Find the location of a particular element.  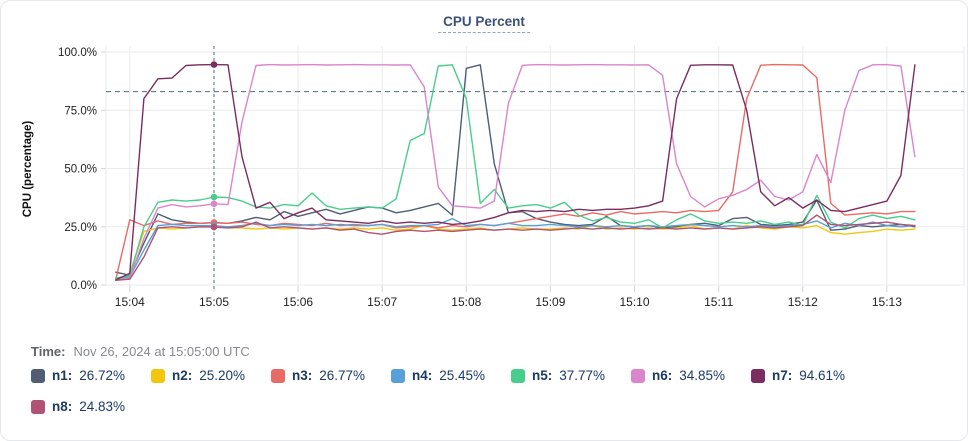

legend-item-n3: n3: 26.77% is located at coordinates (331, 375).